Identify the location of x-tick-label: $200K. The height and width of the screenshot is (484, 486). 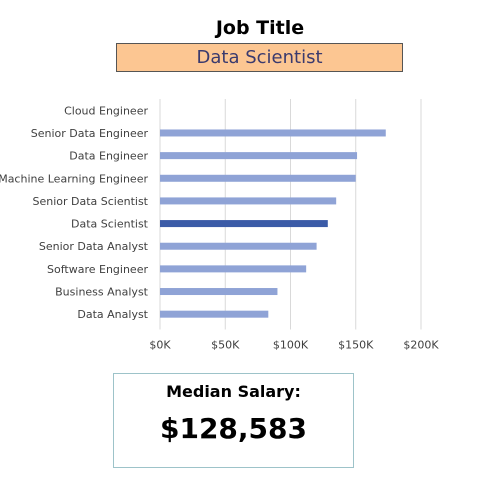
(421, 345).